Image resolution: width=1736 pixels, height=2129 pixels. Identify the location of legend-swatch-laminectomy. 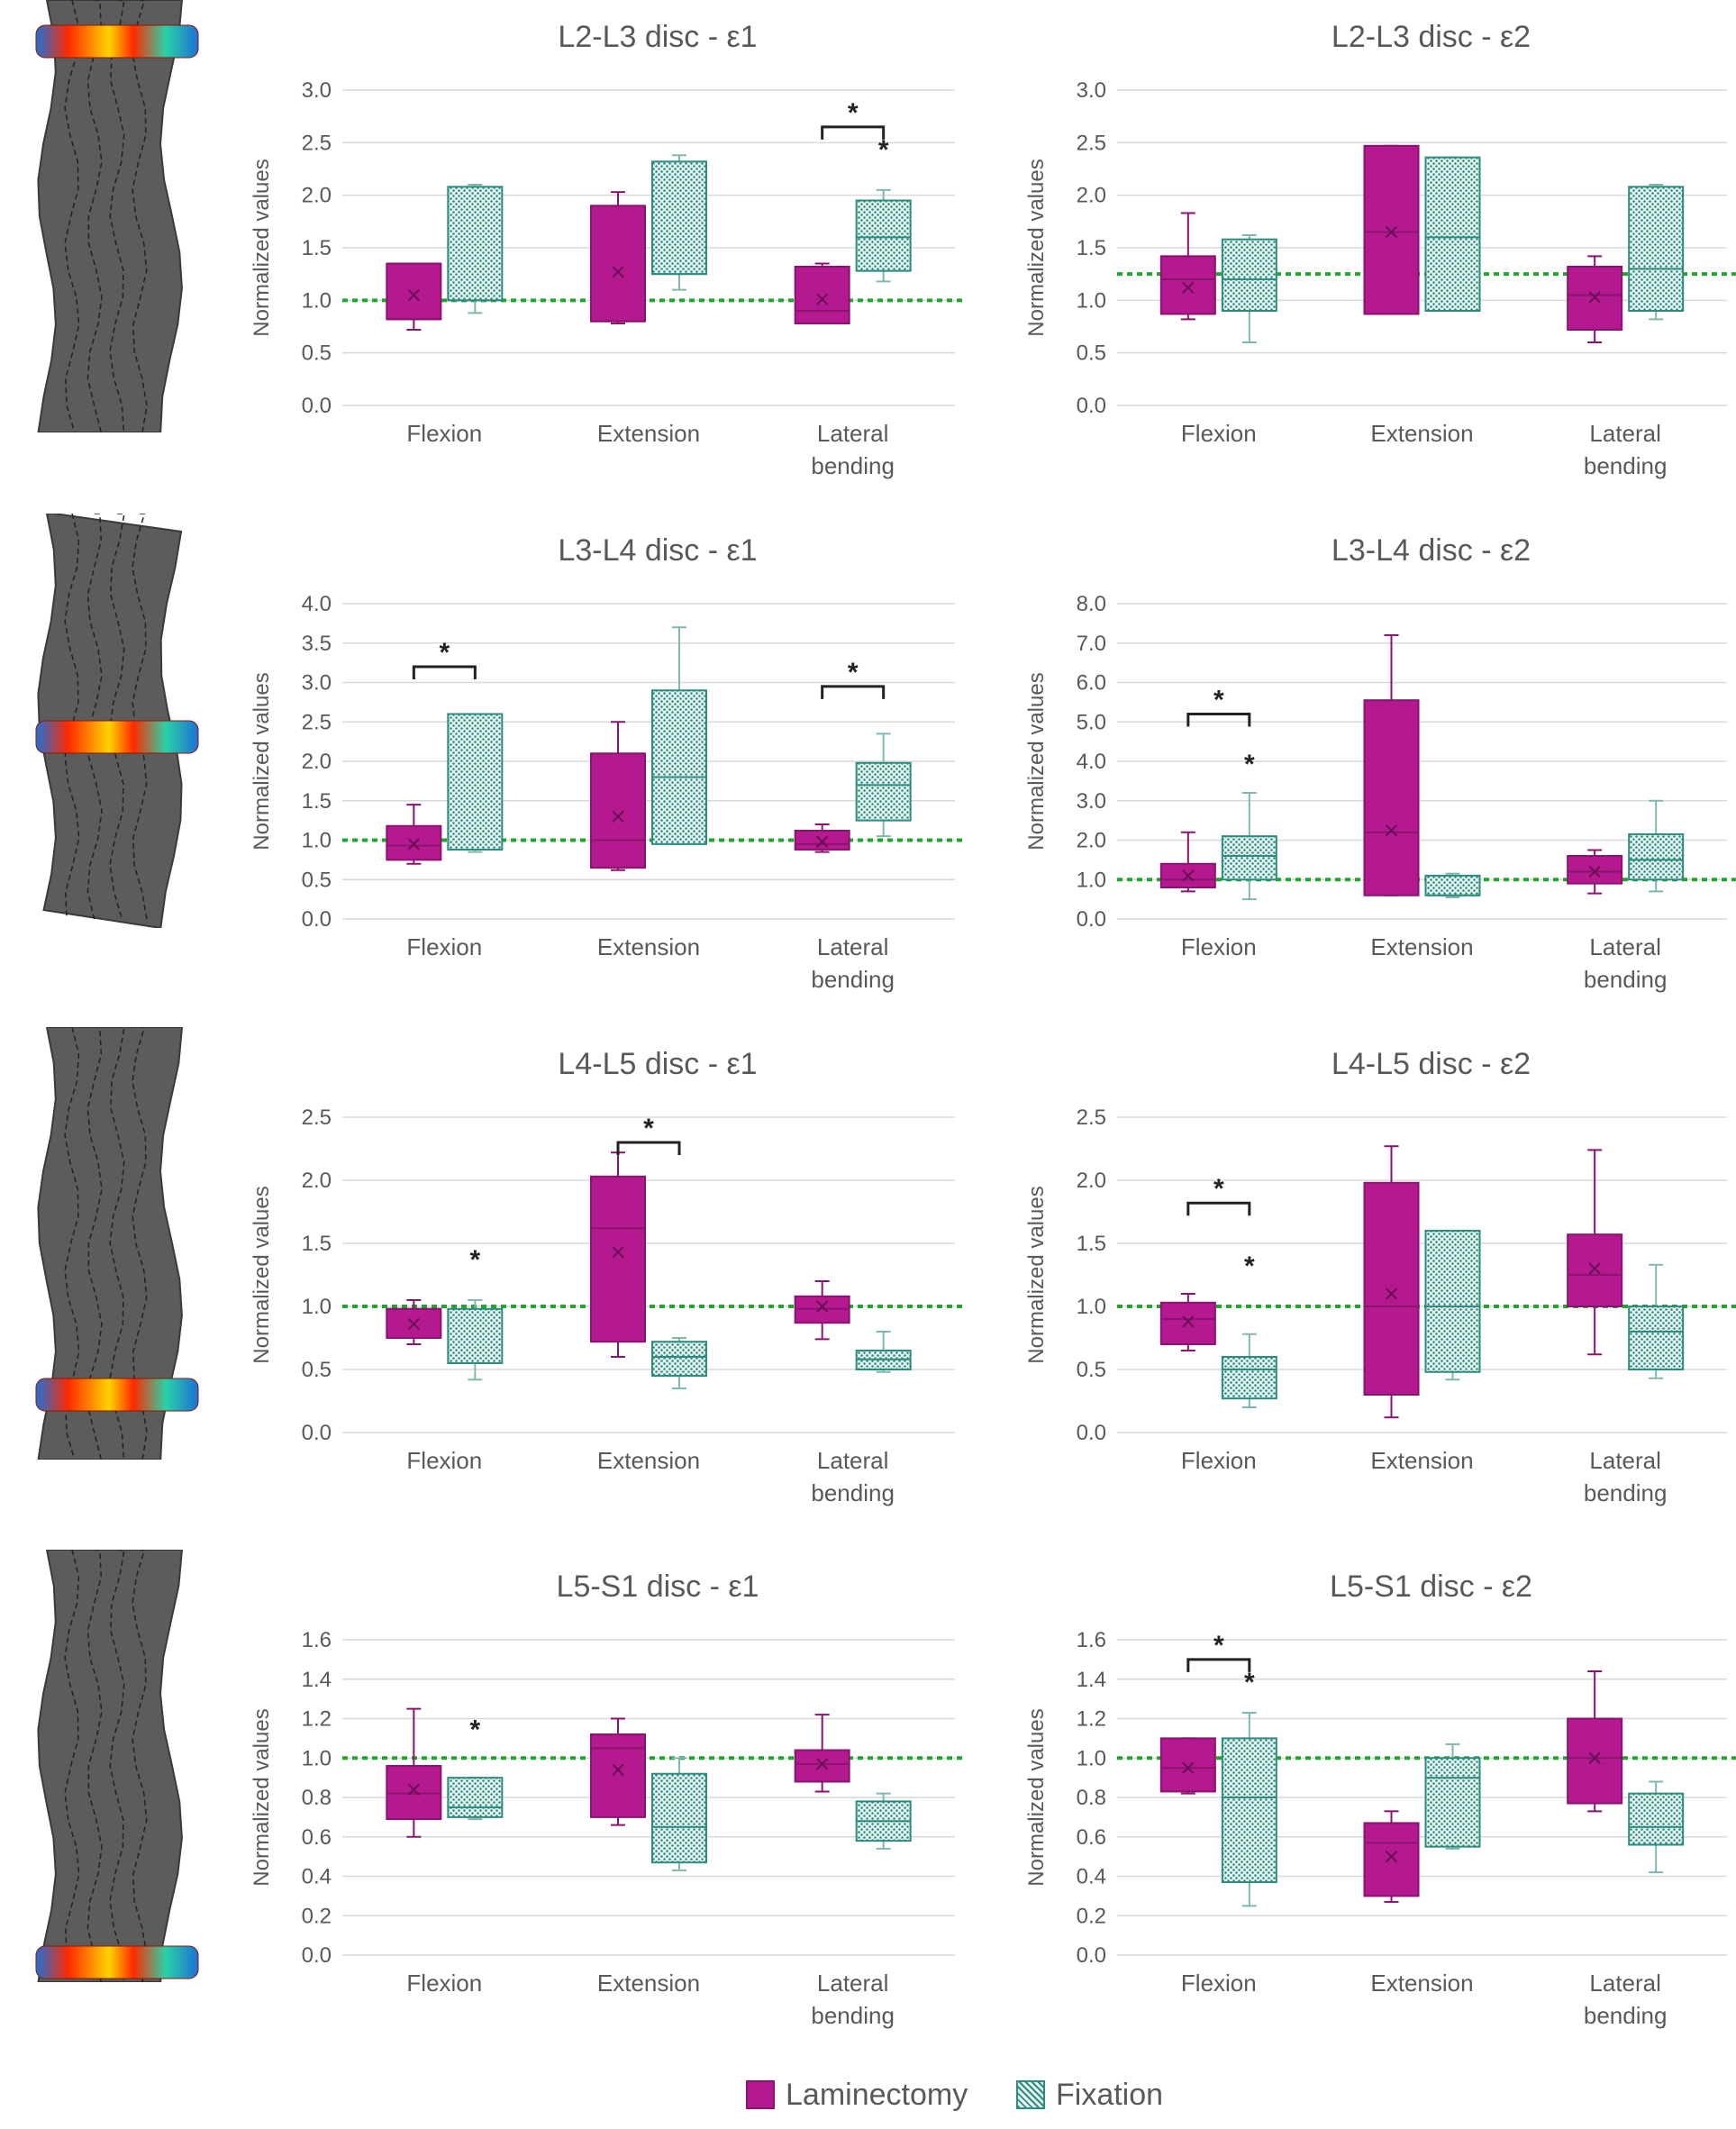
(760, 2094).